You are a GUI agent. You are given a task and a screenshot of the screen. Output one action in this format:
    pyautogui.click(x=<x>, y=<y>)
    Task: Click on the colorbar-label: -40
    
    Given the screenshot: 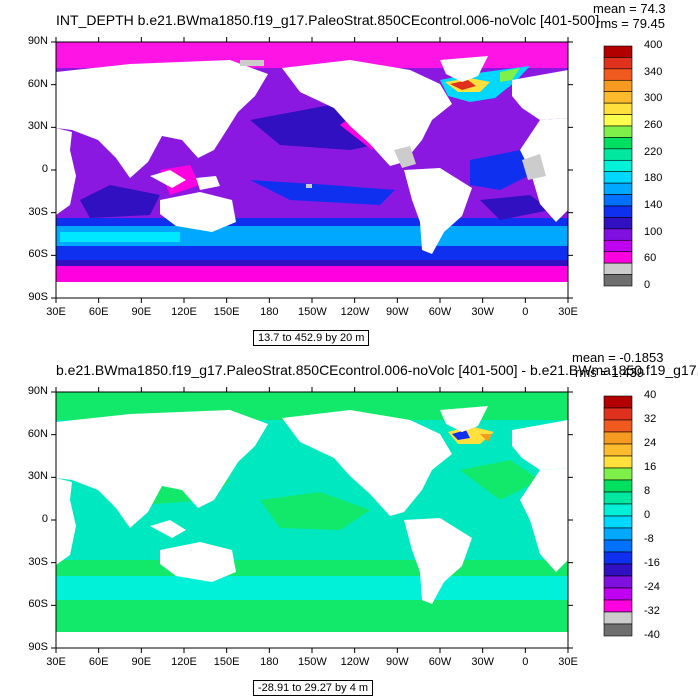 What is the action you would take?
    pyautogui.click(x=652, y=635)
    